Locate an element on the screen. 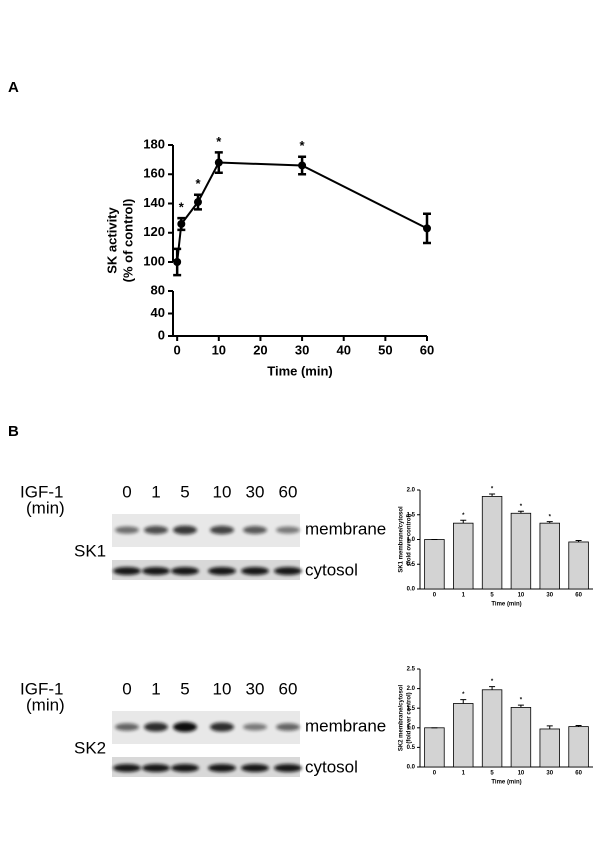  row-label: membrane is located at coordinates (345, 528).